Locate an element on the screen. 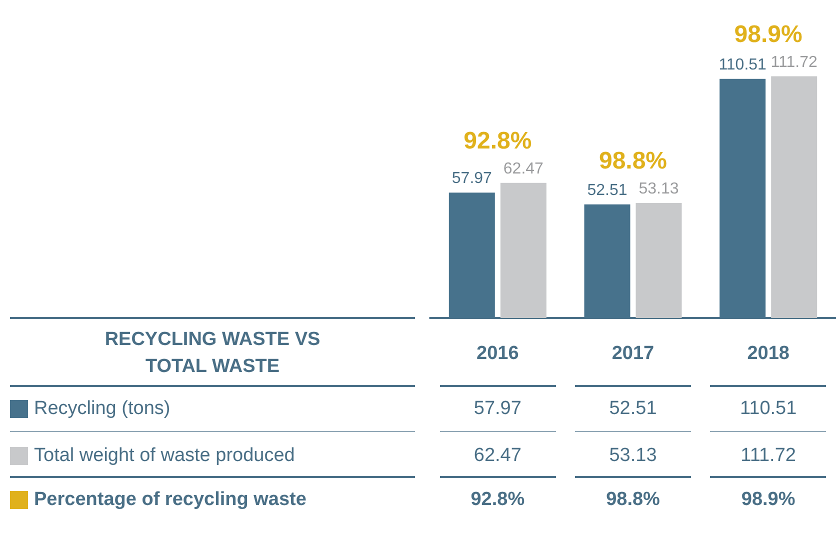 Image resolution: width=836 pixels, height=555 pixels. legend-label: Recycling (tons) is located at coordinates (102, 409).